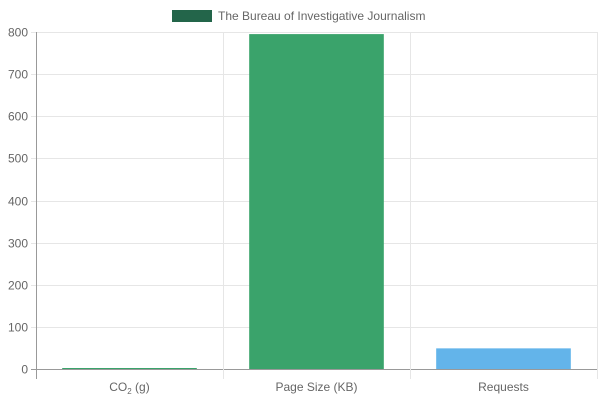 Image resolution: width=600 pixels, height=405 pixels. Describe the element at coordinates (18, 328) in the screenshot. I see `y-tick-label: 100` at that location.